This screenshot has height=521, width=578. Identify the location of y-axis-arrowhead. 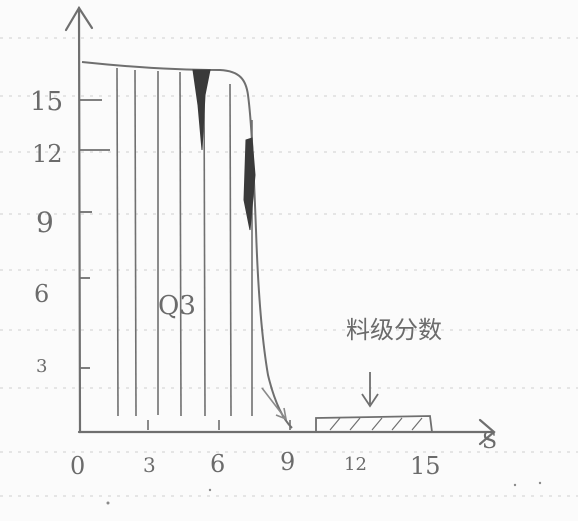
(79, 18).